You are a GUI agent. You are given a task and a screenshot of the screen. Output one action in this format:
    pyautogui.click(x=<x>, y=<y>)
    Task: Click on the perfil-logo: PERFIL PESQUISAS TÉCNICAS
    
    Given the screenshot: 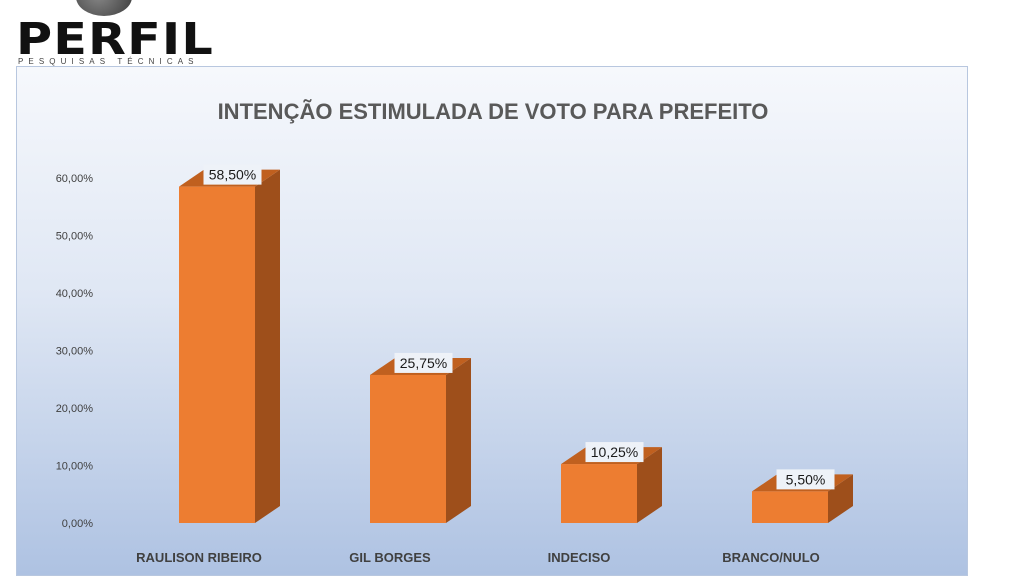 What is the action you would take?
    pyautogui.click(x=116, y=33)
    